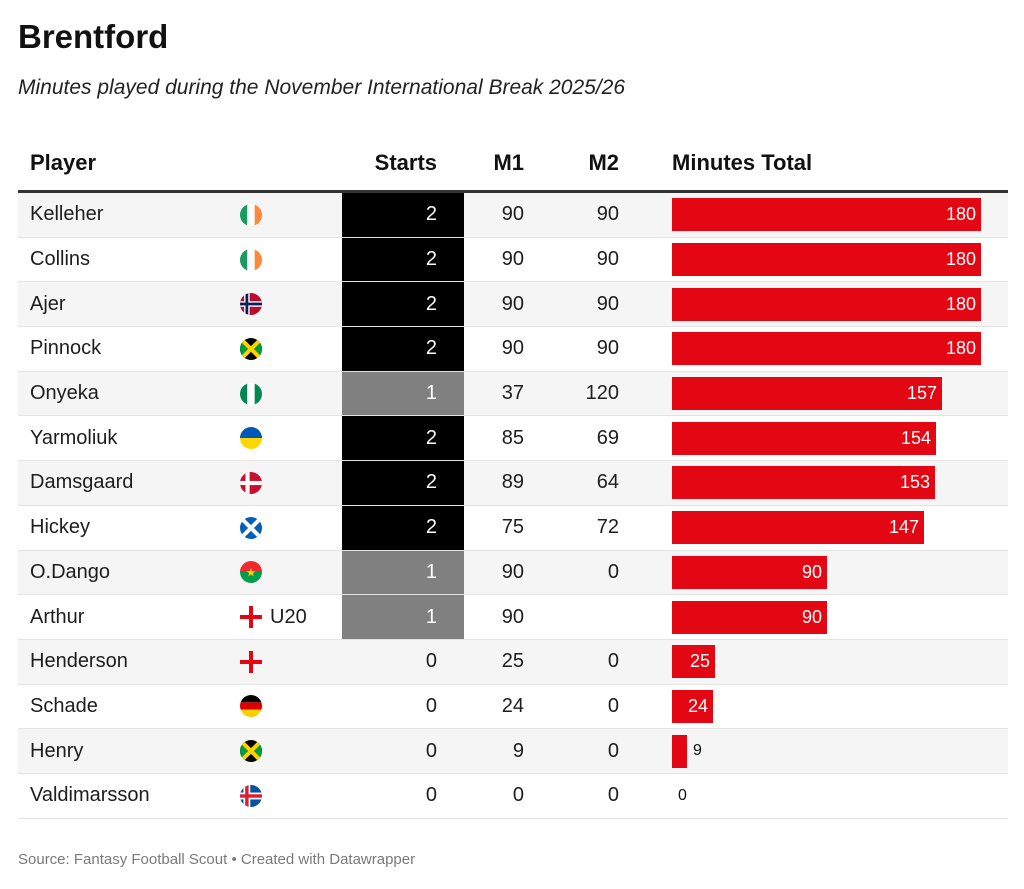  I want to click on table-row: Hickey 2 75 72 147, so click(513, 528).